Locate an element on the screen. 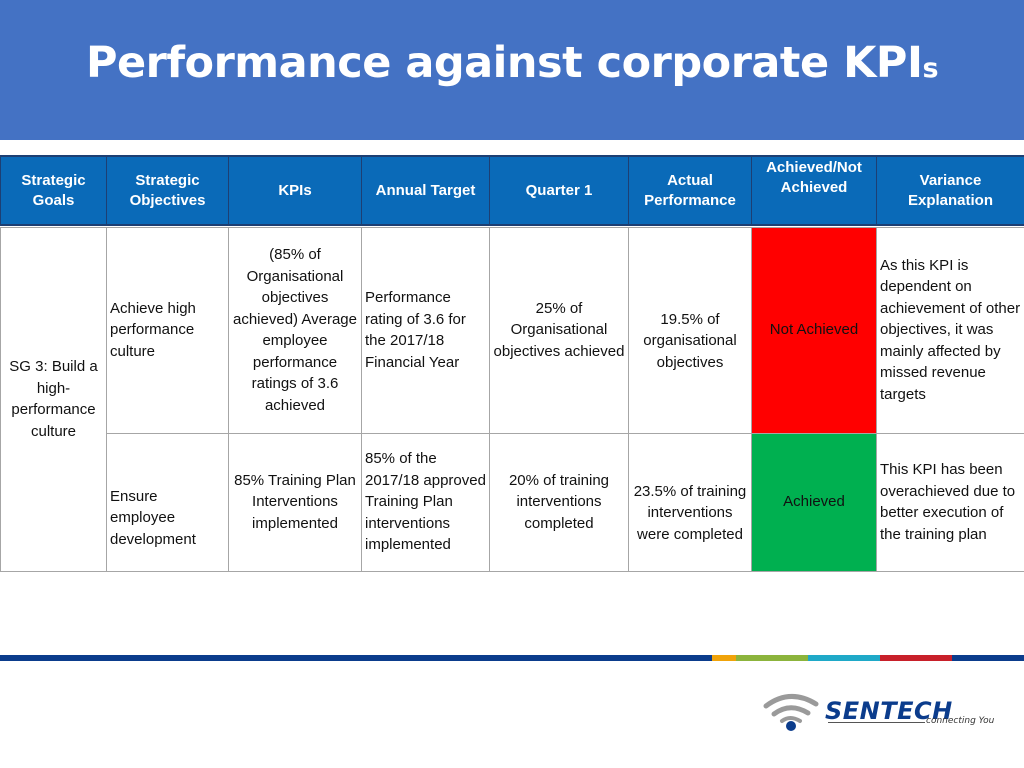 The image size is (1024, 768). page-title: Performance against corporate KPIs is located at coordinates (512, 63).